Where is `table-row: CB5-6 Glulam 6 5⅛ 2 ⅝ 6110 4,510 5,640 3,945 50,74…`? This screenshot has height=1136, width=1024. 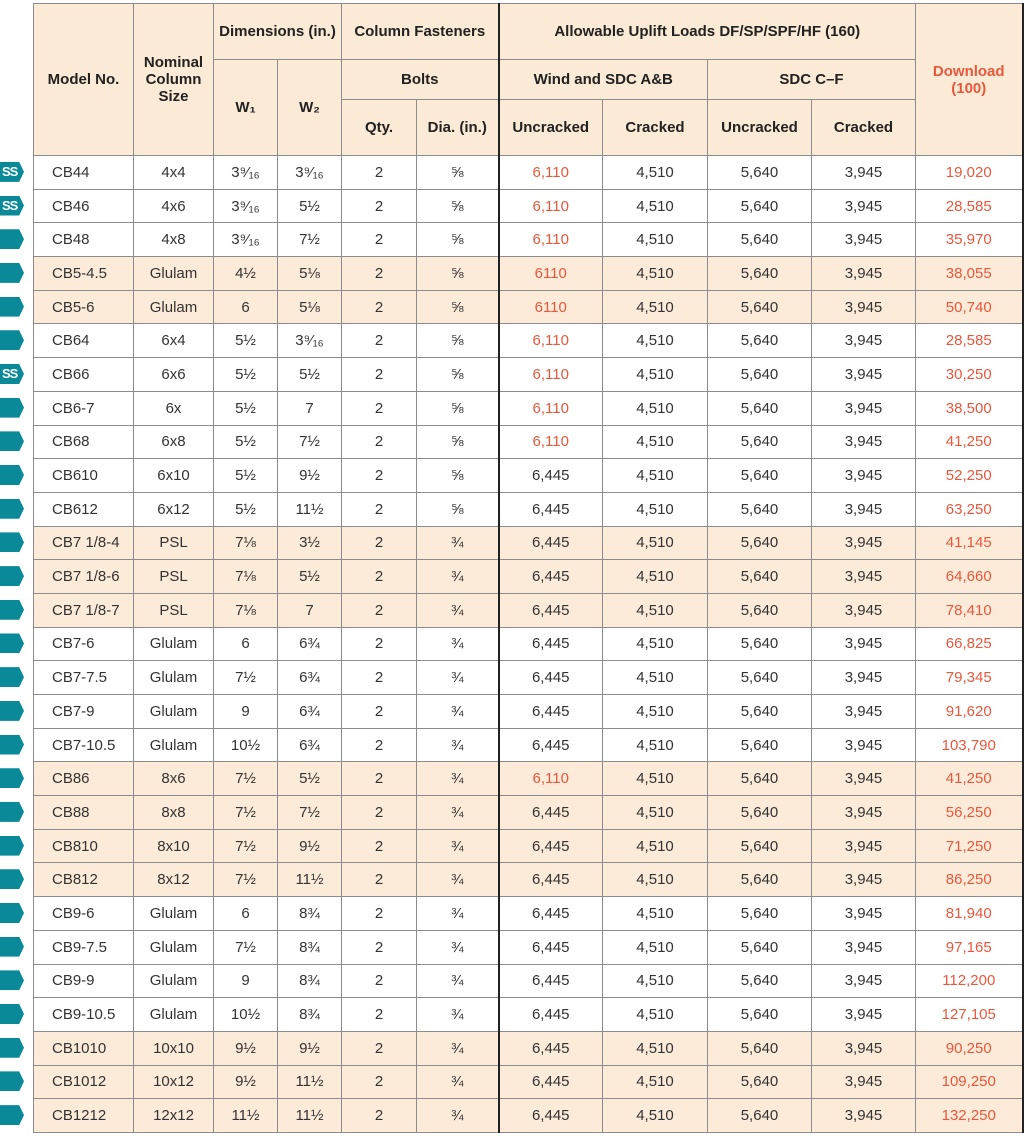
table-row: CB5-6 Glulam 6 5⅛ 2 ⅝ 6110 4,510 5,640 3,945 50,74… is located at coordinates (528, 307).